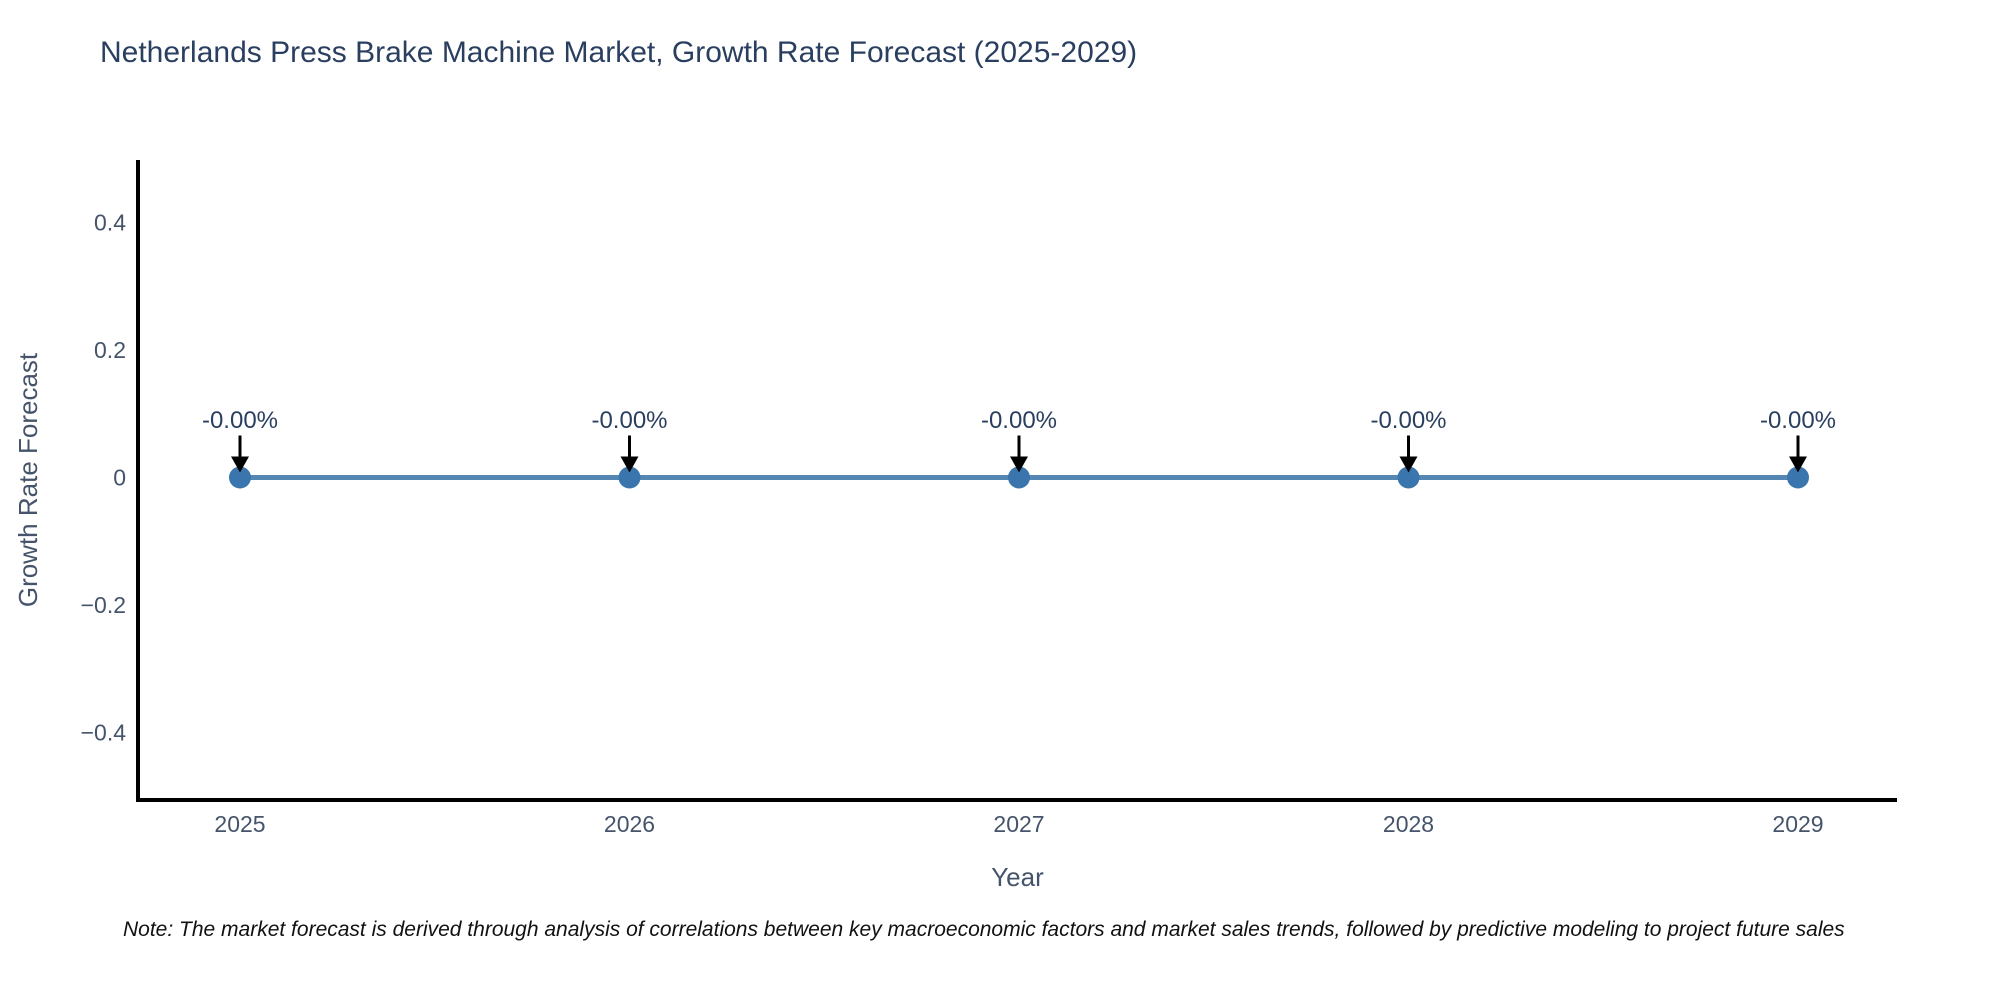 The width and height of the screenshot is (2000, 1000). What do you see at coordinates (1018, 824) in the screenshot?
I see `x-tick-label: 2027` at bounding box center [1018, 824].